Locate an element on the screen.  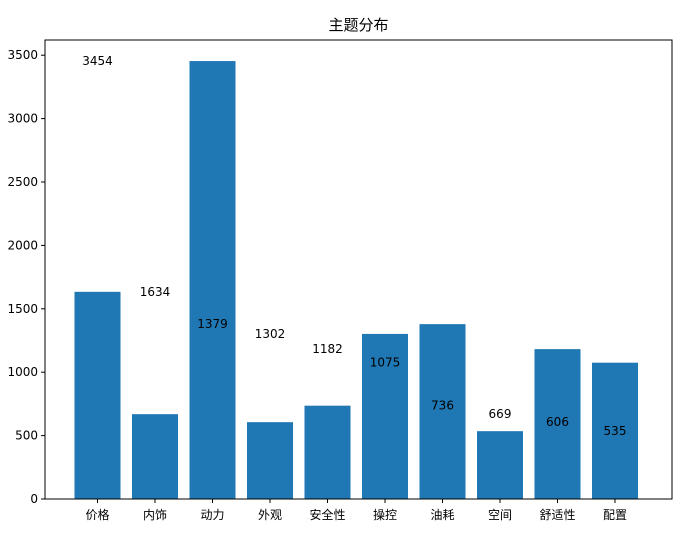
bar-舒适性 is located at coordinates (557, 424).